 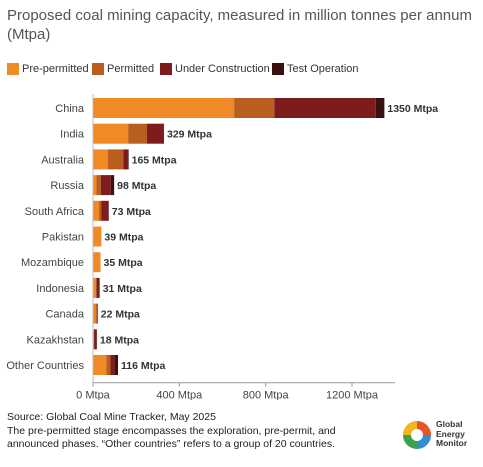 I want to click on legend-swatch-test-operation, so click(x=278, y=69).